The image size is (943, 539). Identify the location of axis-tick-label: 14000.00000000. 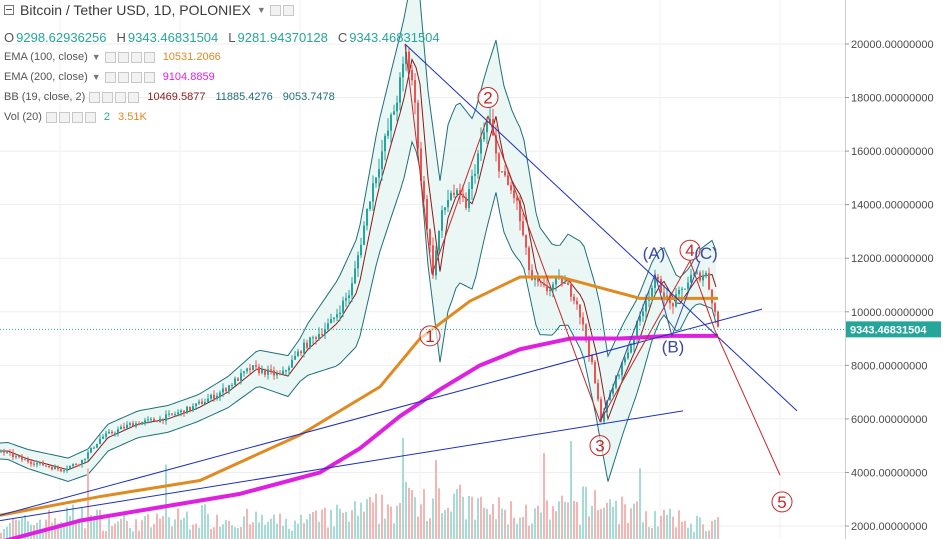
(892, 206).